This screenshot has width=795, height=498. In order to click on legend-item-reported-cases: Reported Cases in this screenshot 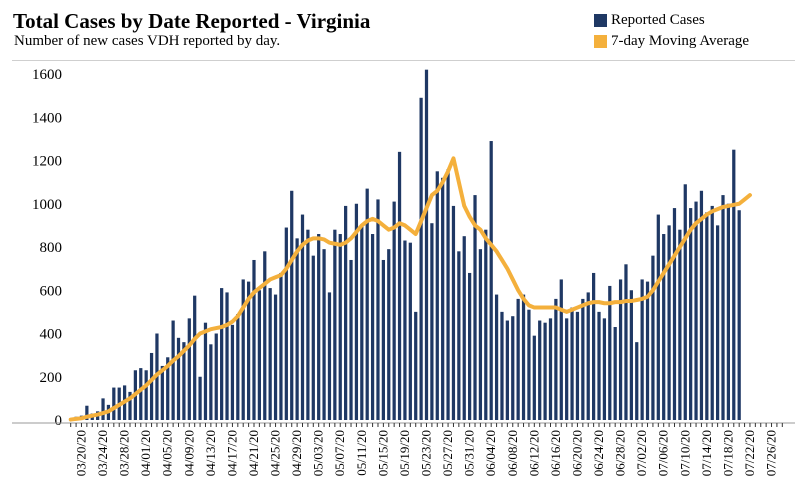, I will do `click(649, 20)`.